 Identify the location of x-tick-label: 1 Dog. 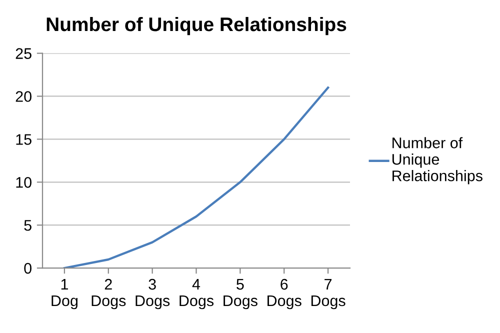
(65, 294).